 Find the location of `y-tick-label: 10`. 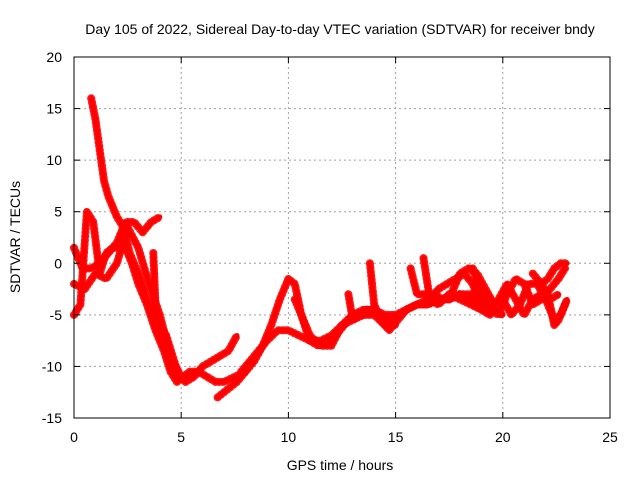

y-tick-label: 10 is located at coordinates (54, 160).